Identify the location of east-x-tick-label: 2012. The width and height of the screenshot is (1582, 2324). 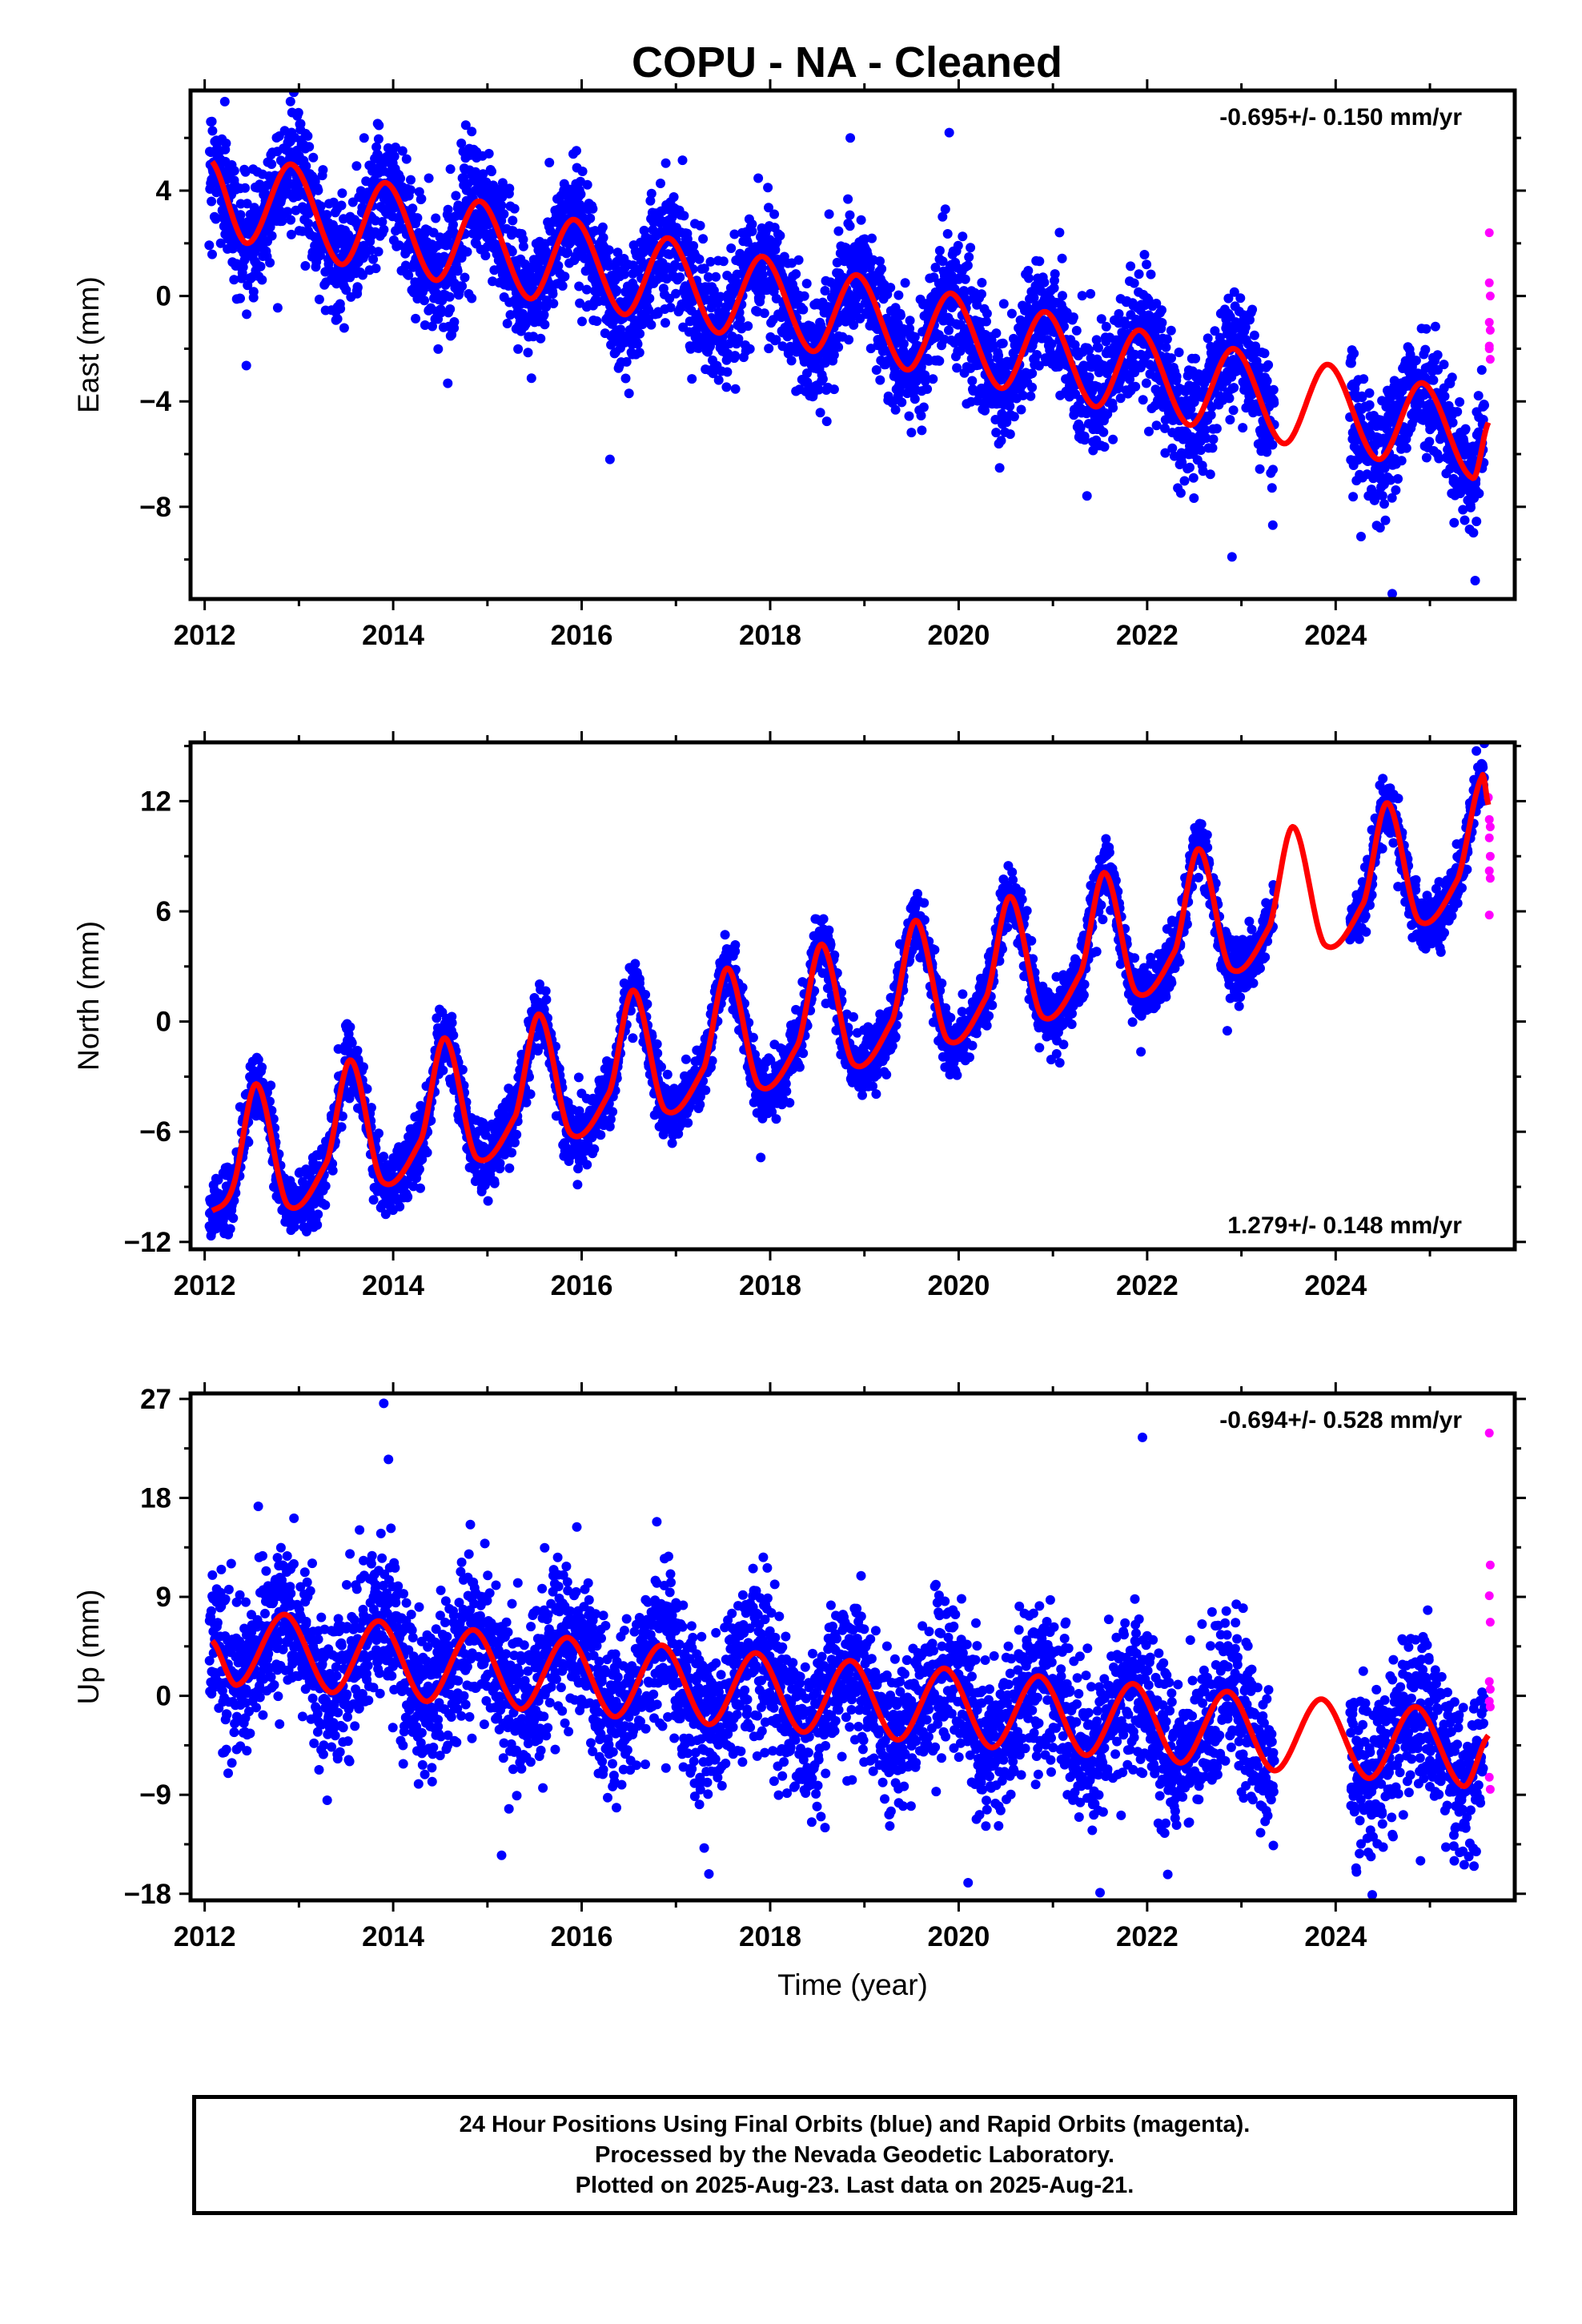
(205, 635).